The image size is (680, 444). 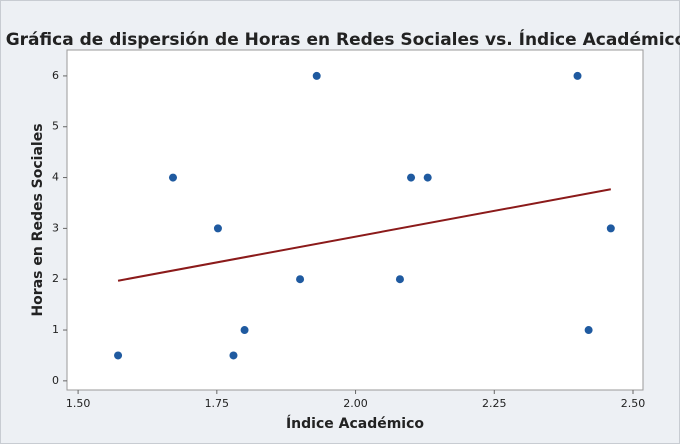 I want to click on x-tick-label: 2.50, so click(x=633, y=403).